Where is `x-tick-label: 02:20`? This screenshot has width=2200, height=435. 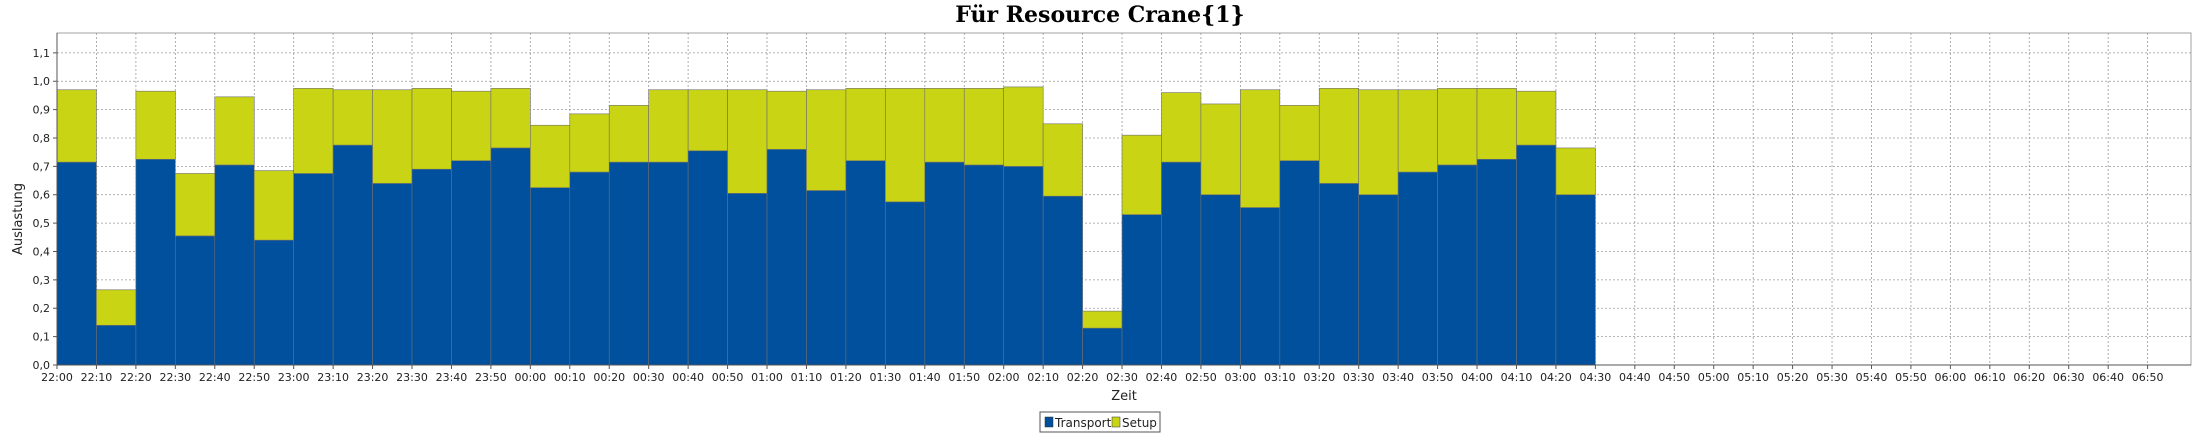
x-tick-label: 02:20 is located at coordinates (1083, 377).